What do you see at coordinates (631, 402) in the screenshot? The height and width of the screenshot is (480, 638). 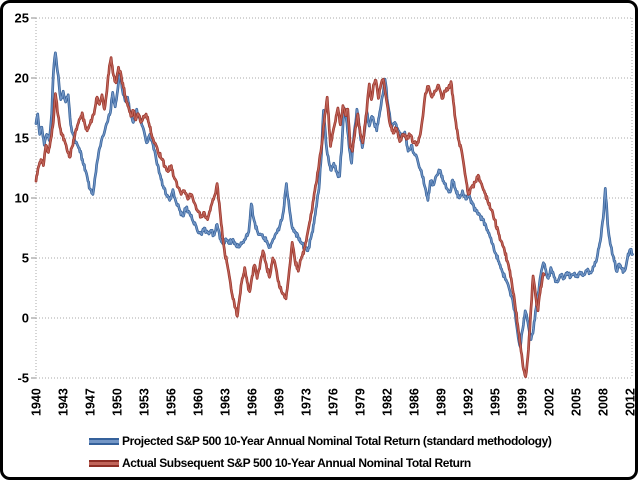 I see `x-tick-label: 2012` at bounding box center [631, 402].